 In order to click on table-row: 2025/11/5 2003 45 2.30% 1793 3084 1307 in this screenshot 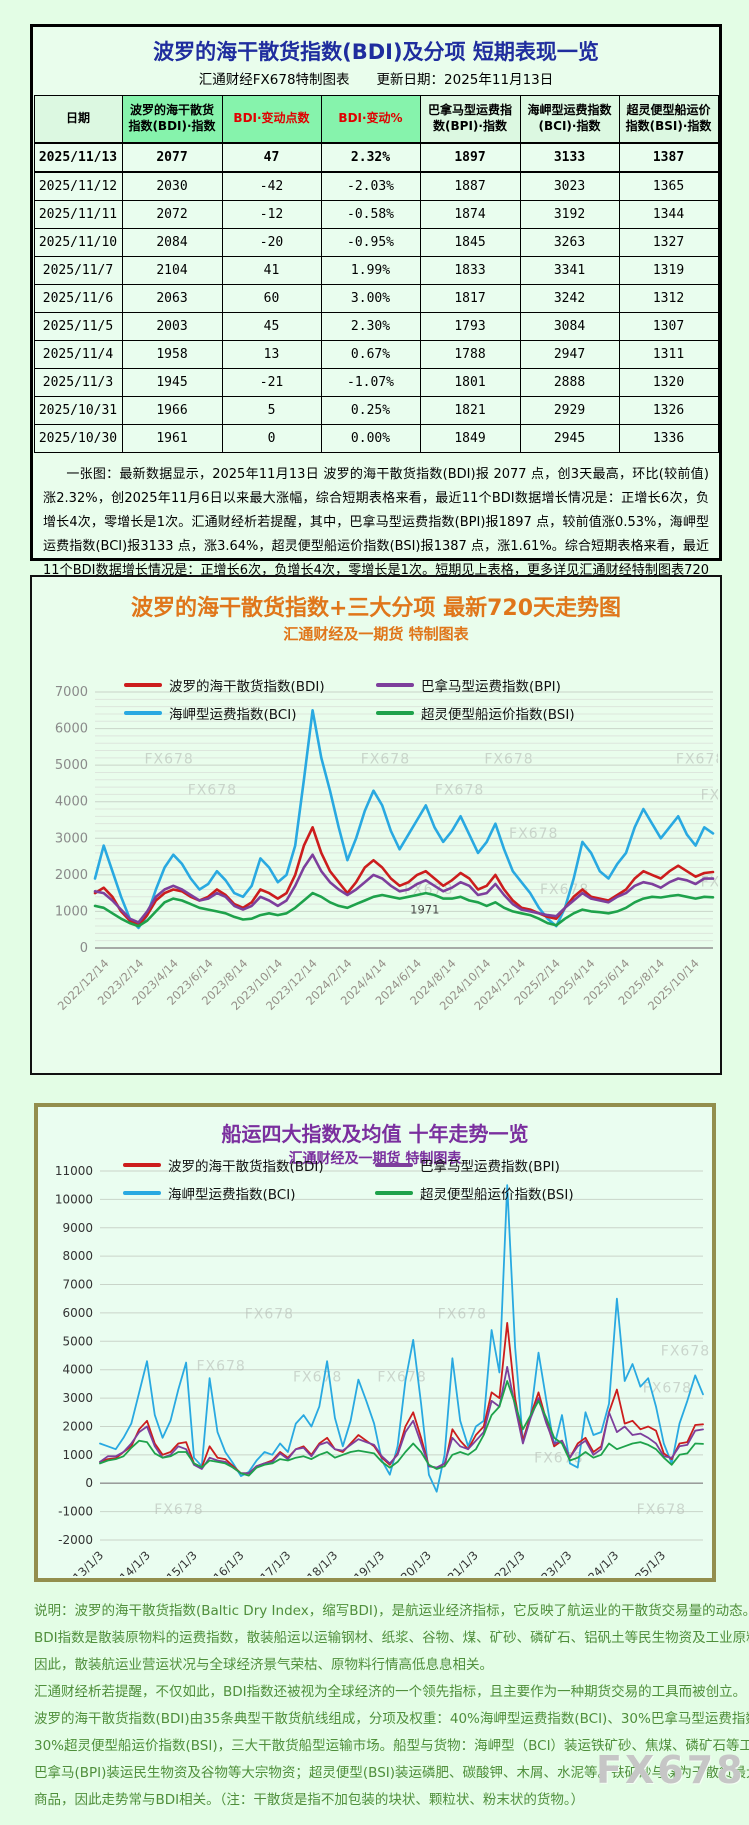, I will do `click(376, 326)`.